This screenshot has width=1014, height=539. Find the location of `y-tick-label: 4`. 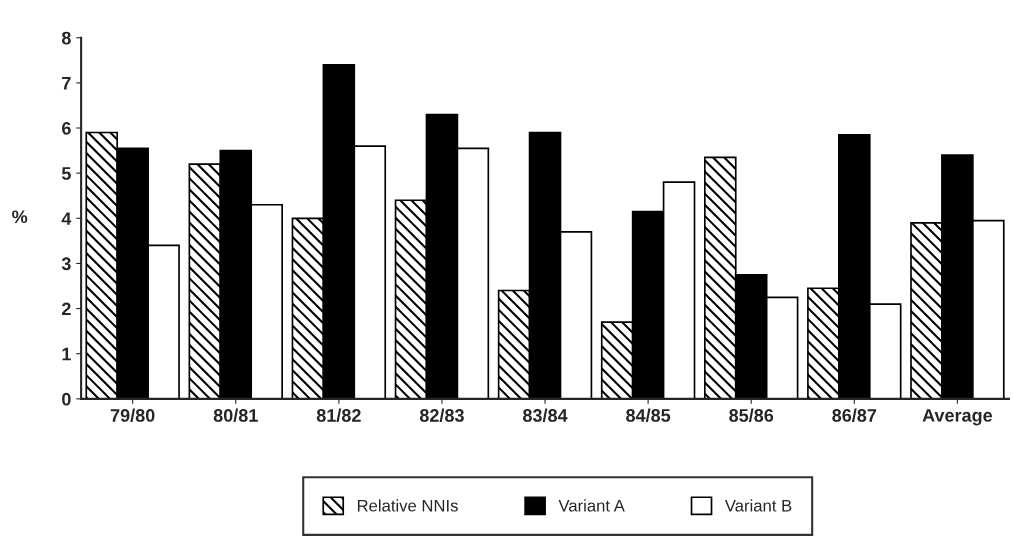

y-tick-label: 4 is located at coordinates (66, 218).